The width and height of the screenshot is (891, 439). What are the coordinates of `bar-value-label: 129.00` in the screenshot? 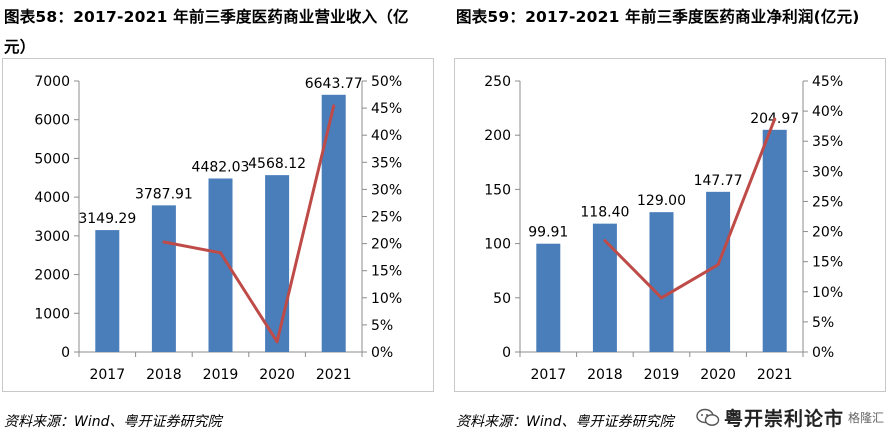 It's located at (661, 201).